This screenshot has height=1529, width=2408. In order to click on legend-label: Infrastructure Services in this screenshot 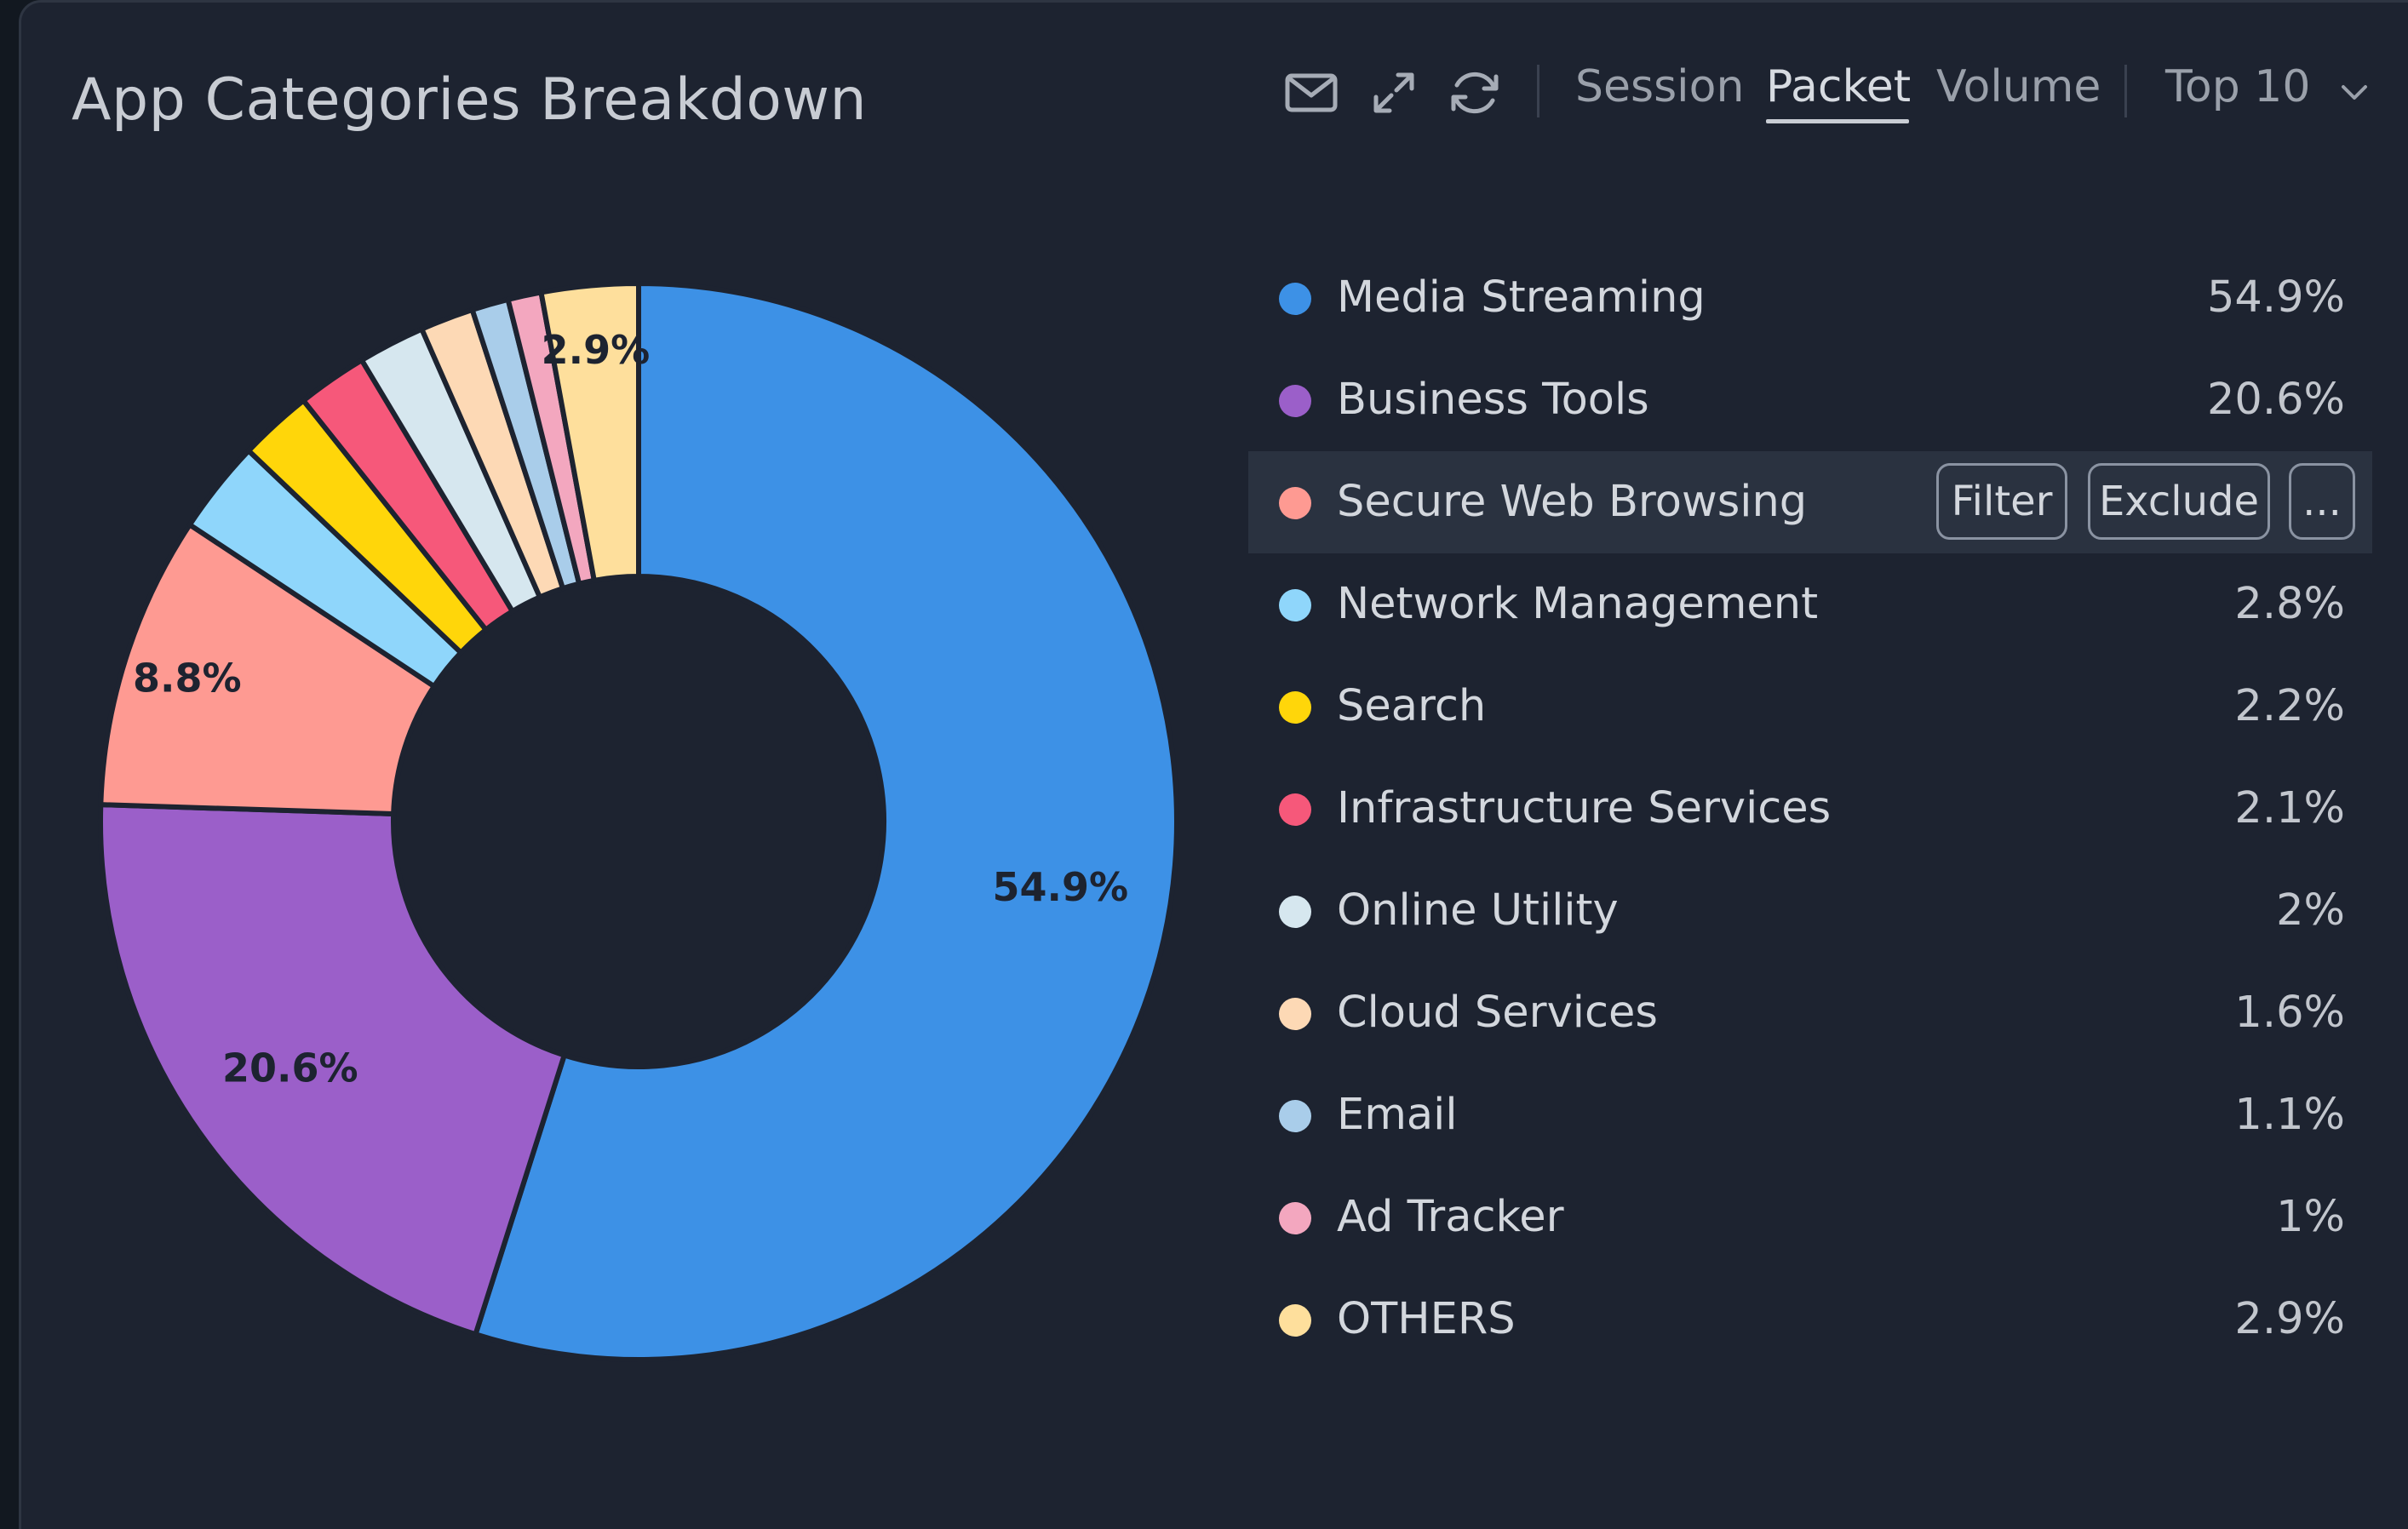, I will do `click(1585, 808)`.